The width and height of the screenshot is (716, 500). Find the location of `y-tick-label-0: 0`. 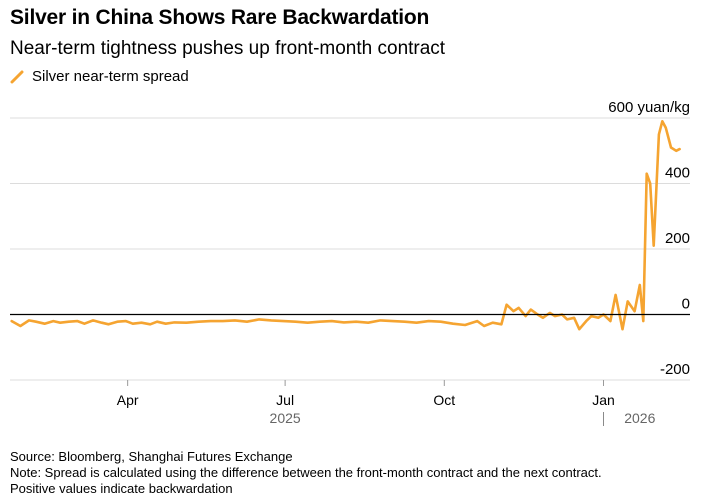

y-tick-label-0: 0 is located at coordinates (686, 304).